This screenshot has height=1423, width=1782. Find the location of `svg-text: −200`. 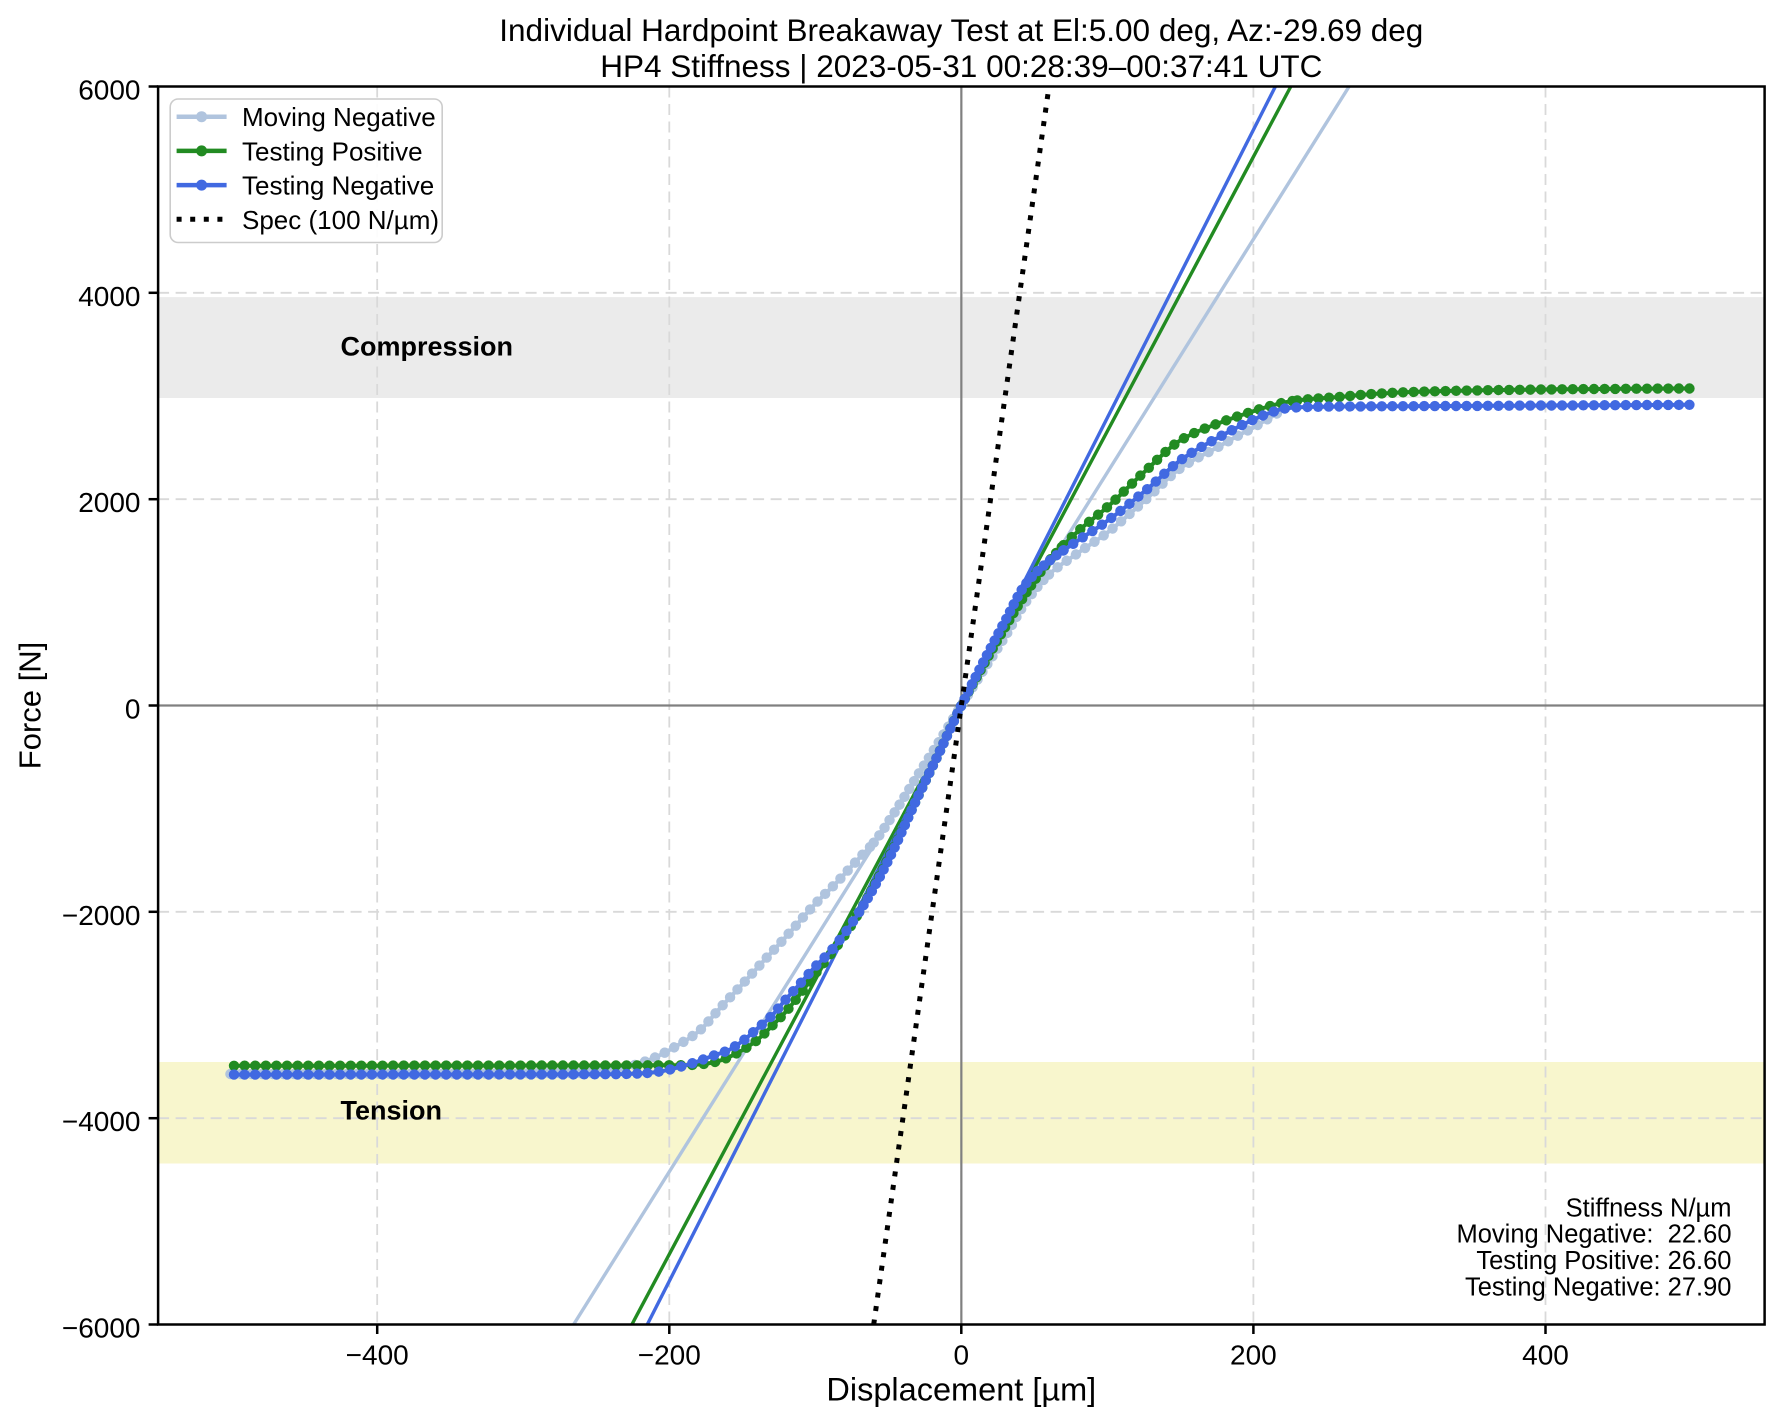

svg-text: −200 is located at coordinates (669, 1355).